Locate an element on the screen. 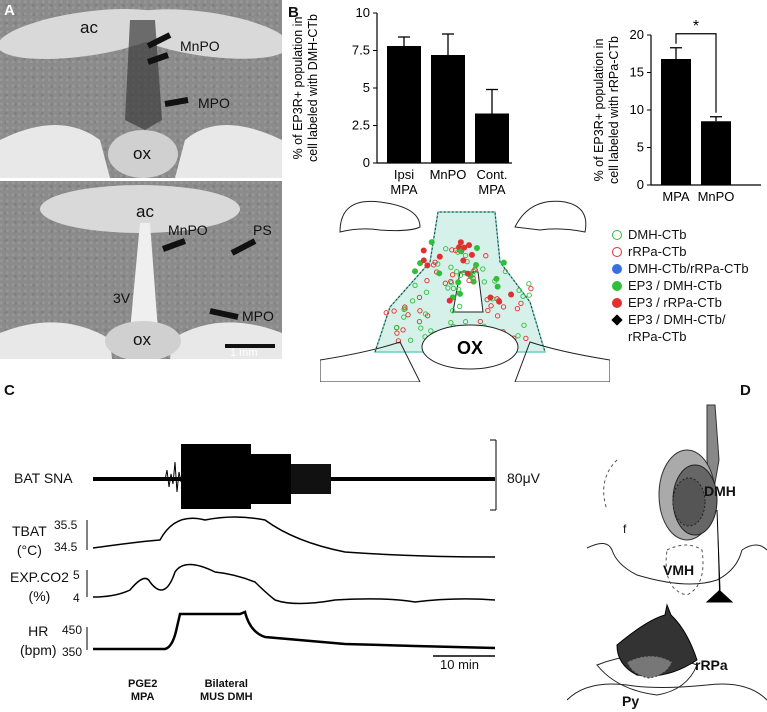  legend-label: DMH-CTb/rRPa-CTb is located at coordinates (688, 268).